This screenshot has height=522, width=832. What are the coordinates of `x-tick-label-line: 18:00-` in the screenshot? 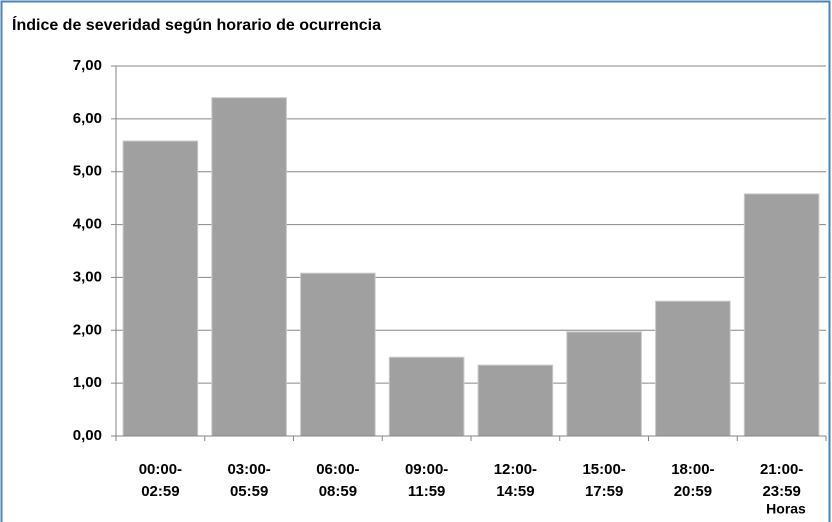 It's located at (692, 469).